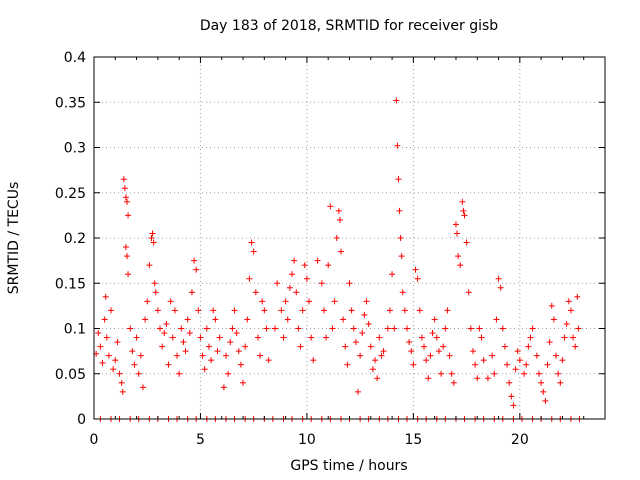 The image size is (640, 480). I want to click on x-tick-label: 5, so click(200, 440).